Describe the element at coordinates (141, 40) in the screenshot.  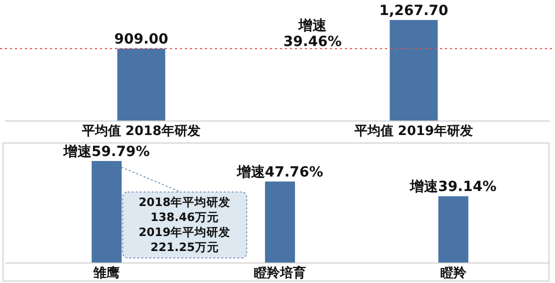
I see `value-label: 909.00` at that location.